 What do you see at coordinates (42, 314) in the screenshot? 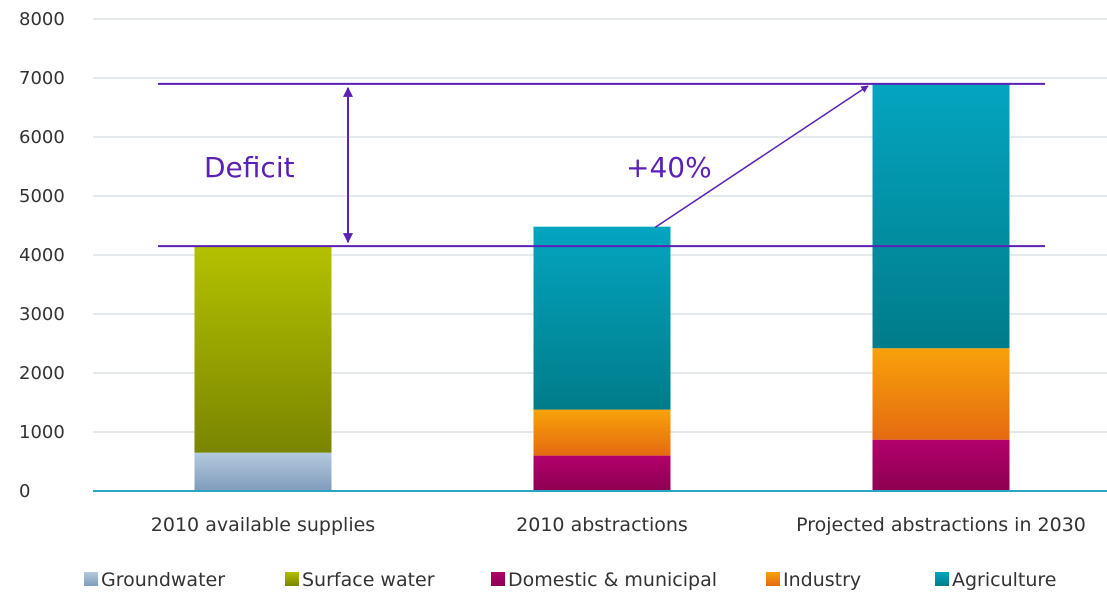
I see `y-tick-label: 3000` at bounding box center [42, 314].